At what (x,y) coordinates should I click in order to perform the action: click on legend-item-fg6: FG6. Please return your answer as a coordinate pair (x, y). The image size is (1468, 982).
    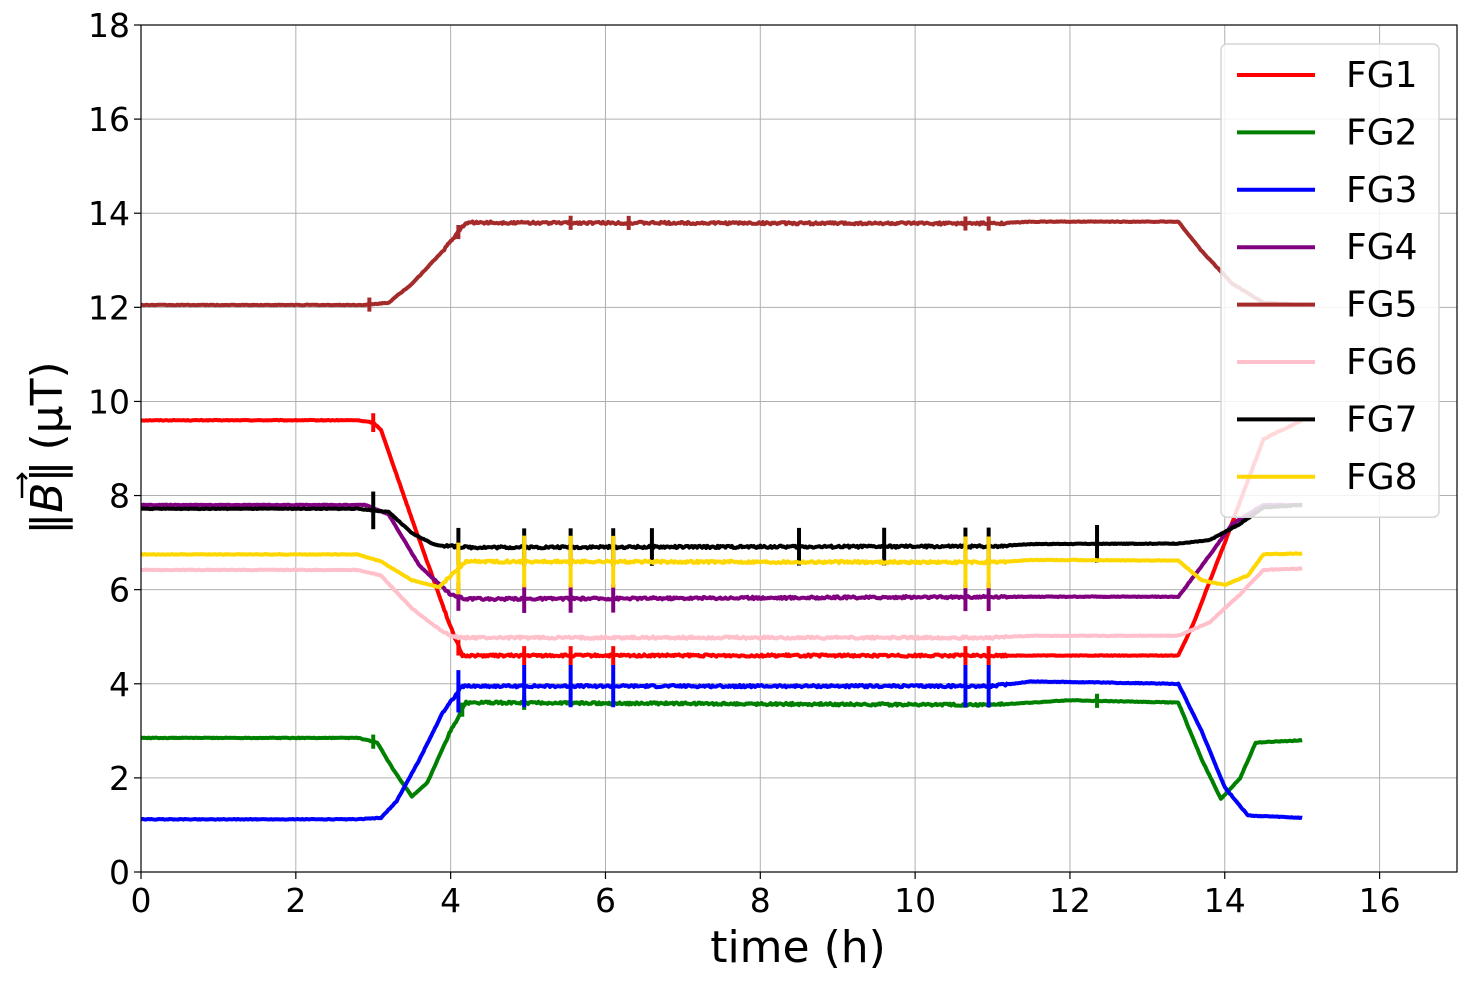
    Looking at the image, I should click on (1327, 362).